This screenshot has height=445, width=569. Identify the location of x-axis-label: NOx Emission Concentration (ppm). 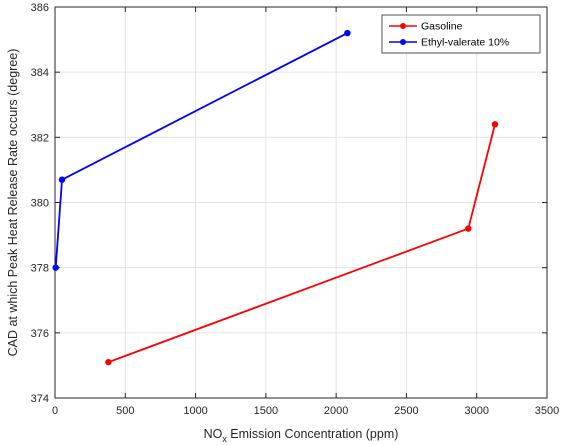
(301, 435).